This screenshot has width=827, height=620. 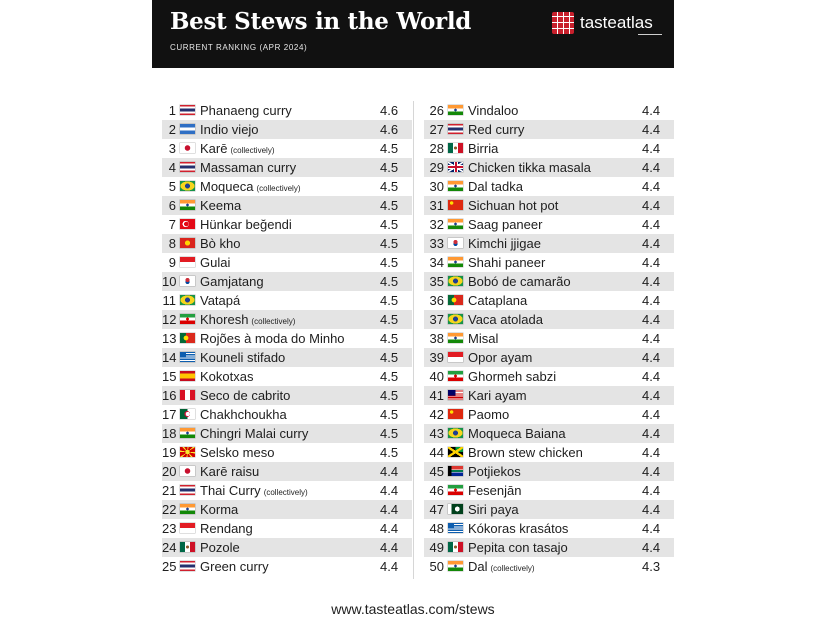 I want to click on dish-name-wrapper: Opor ayam, so click(x=500, y=357).